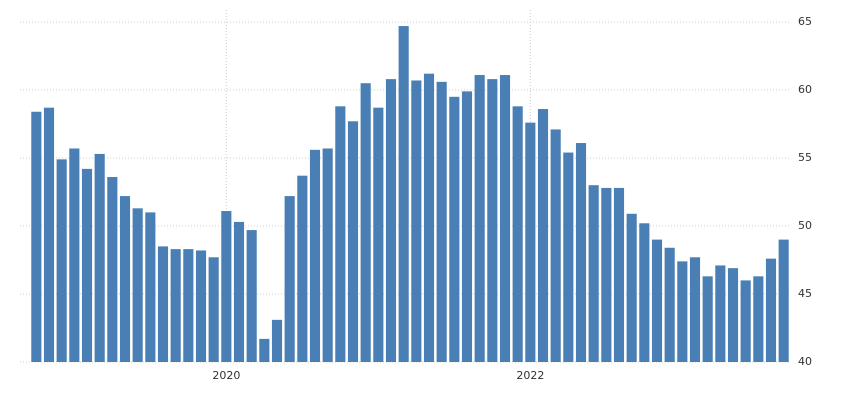 Image resolution: width=850 pixels, height=400 pixels. Describe the element at coordinates (226, 375) in the screenshot. I see `x-tick-label: 2020` at that location.